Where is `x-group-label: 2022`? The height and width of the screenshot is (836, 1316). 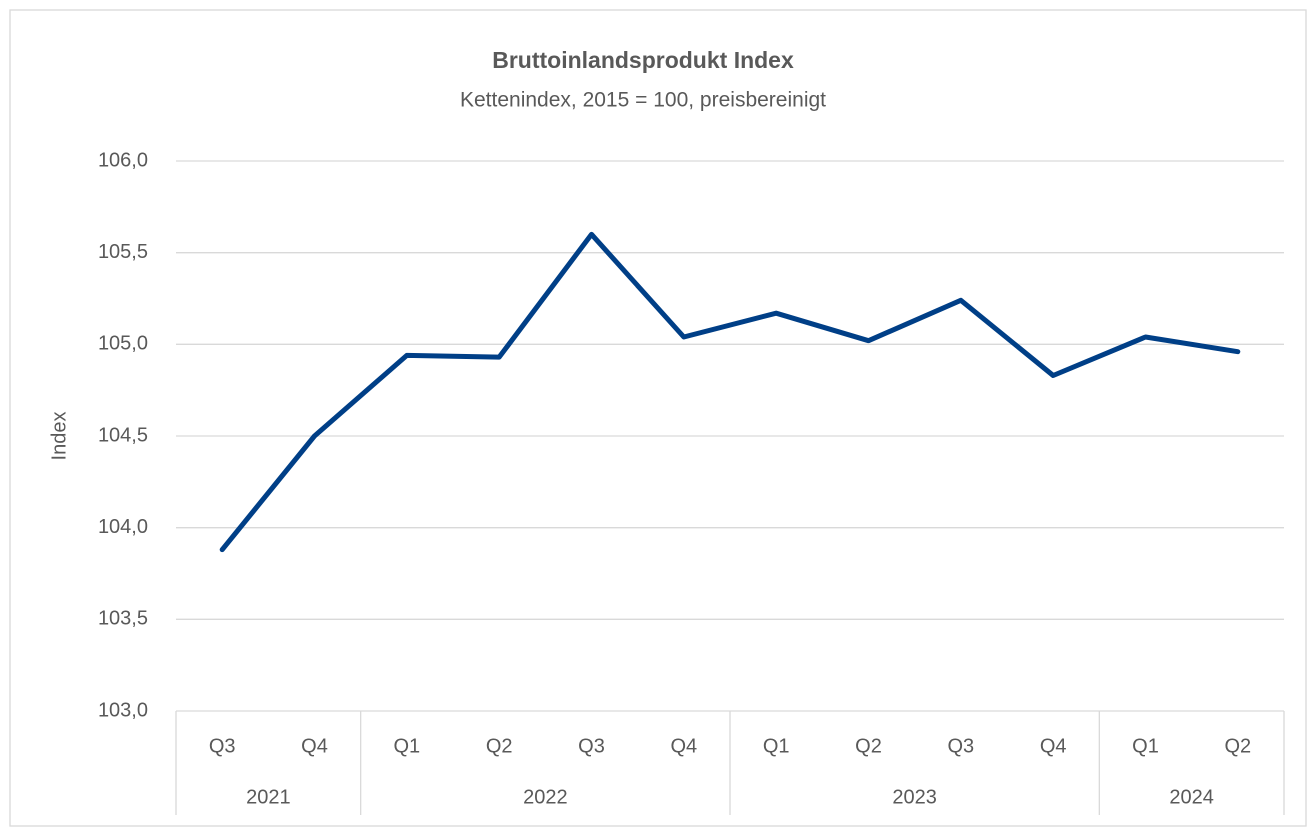
x-group-label: 2022 is located at coordinates (545, 797).